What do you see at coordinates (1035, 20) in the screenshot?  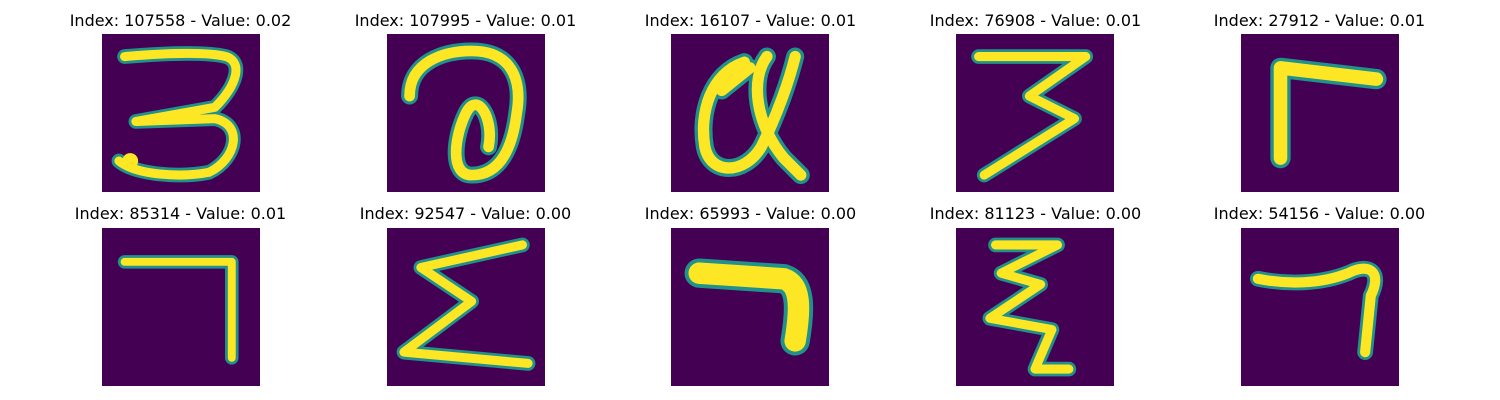 I see `panel-title-4: Index: 76908 - Value: 0.01` at bounding box center [1035, 20].